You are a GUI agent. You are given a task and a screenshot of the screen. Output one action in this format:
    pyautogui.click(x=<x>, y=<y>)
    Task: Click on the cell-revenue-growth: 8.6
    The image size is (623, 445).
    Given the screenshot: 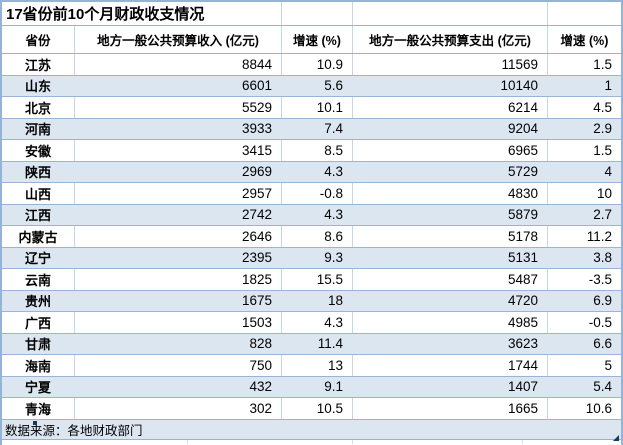 What is the action you would take?
    pyautogui.click(x=317, y=236)
    